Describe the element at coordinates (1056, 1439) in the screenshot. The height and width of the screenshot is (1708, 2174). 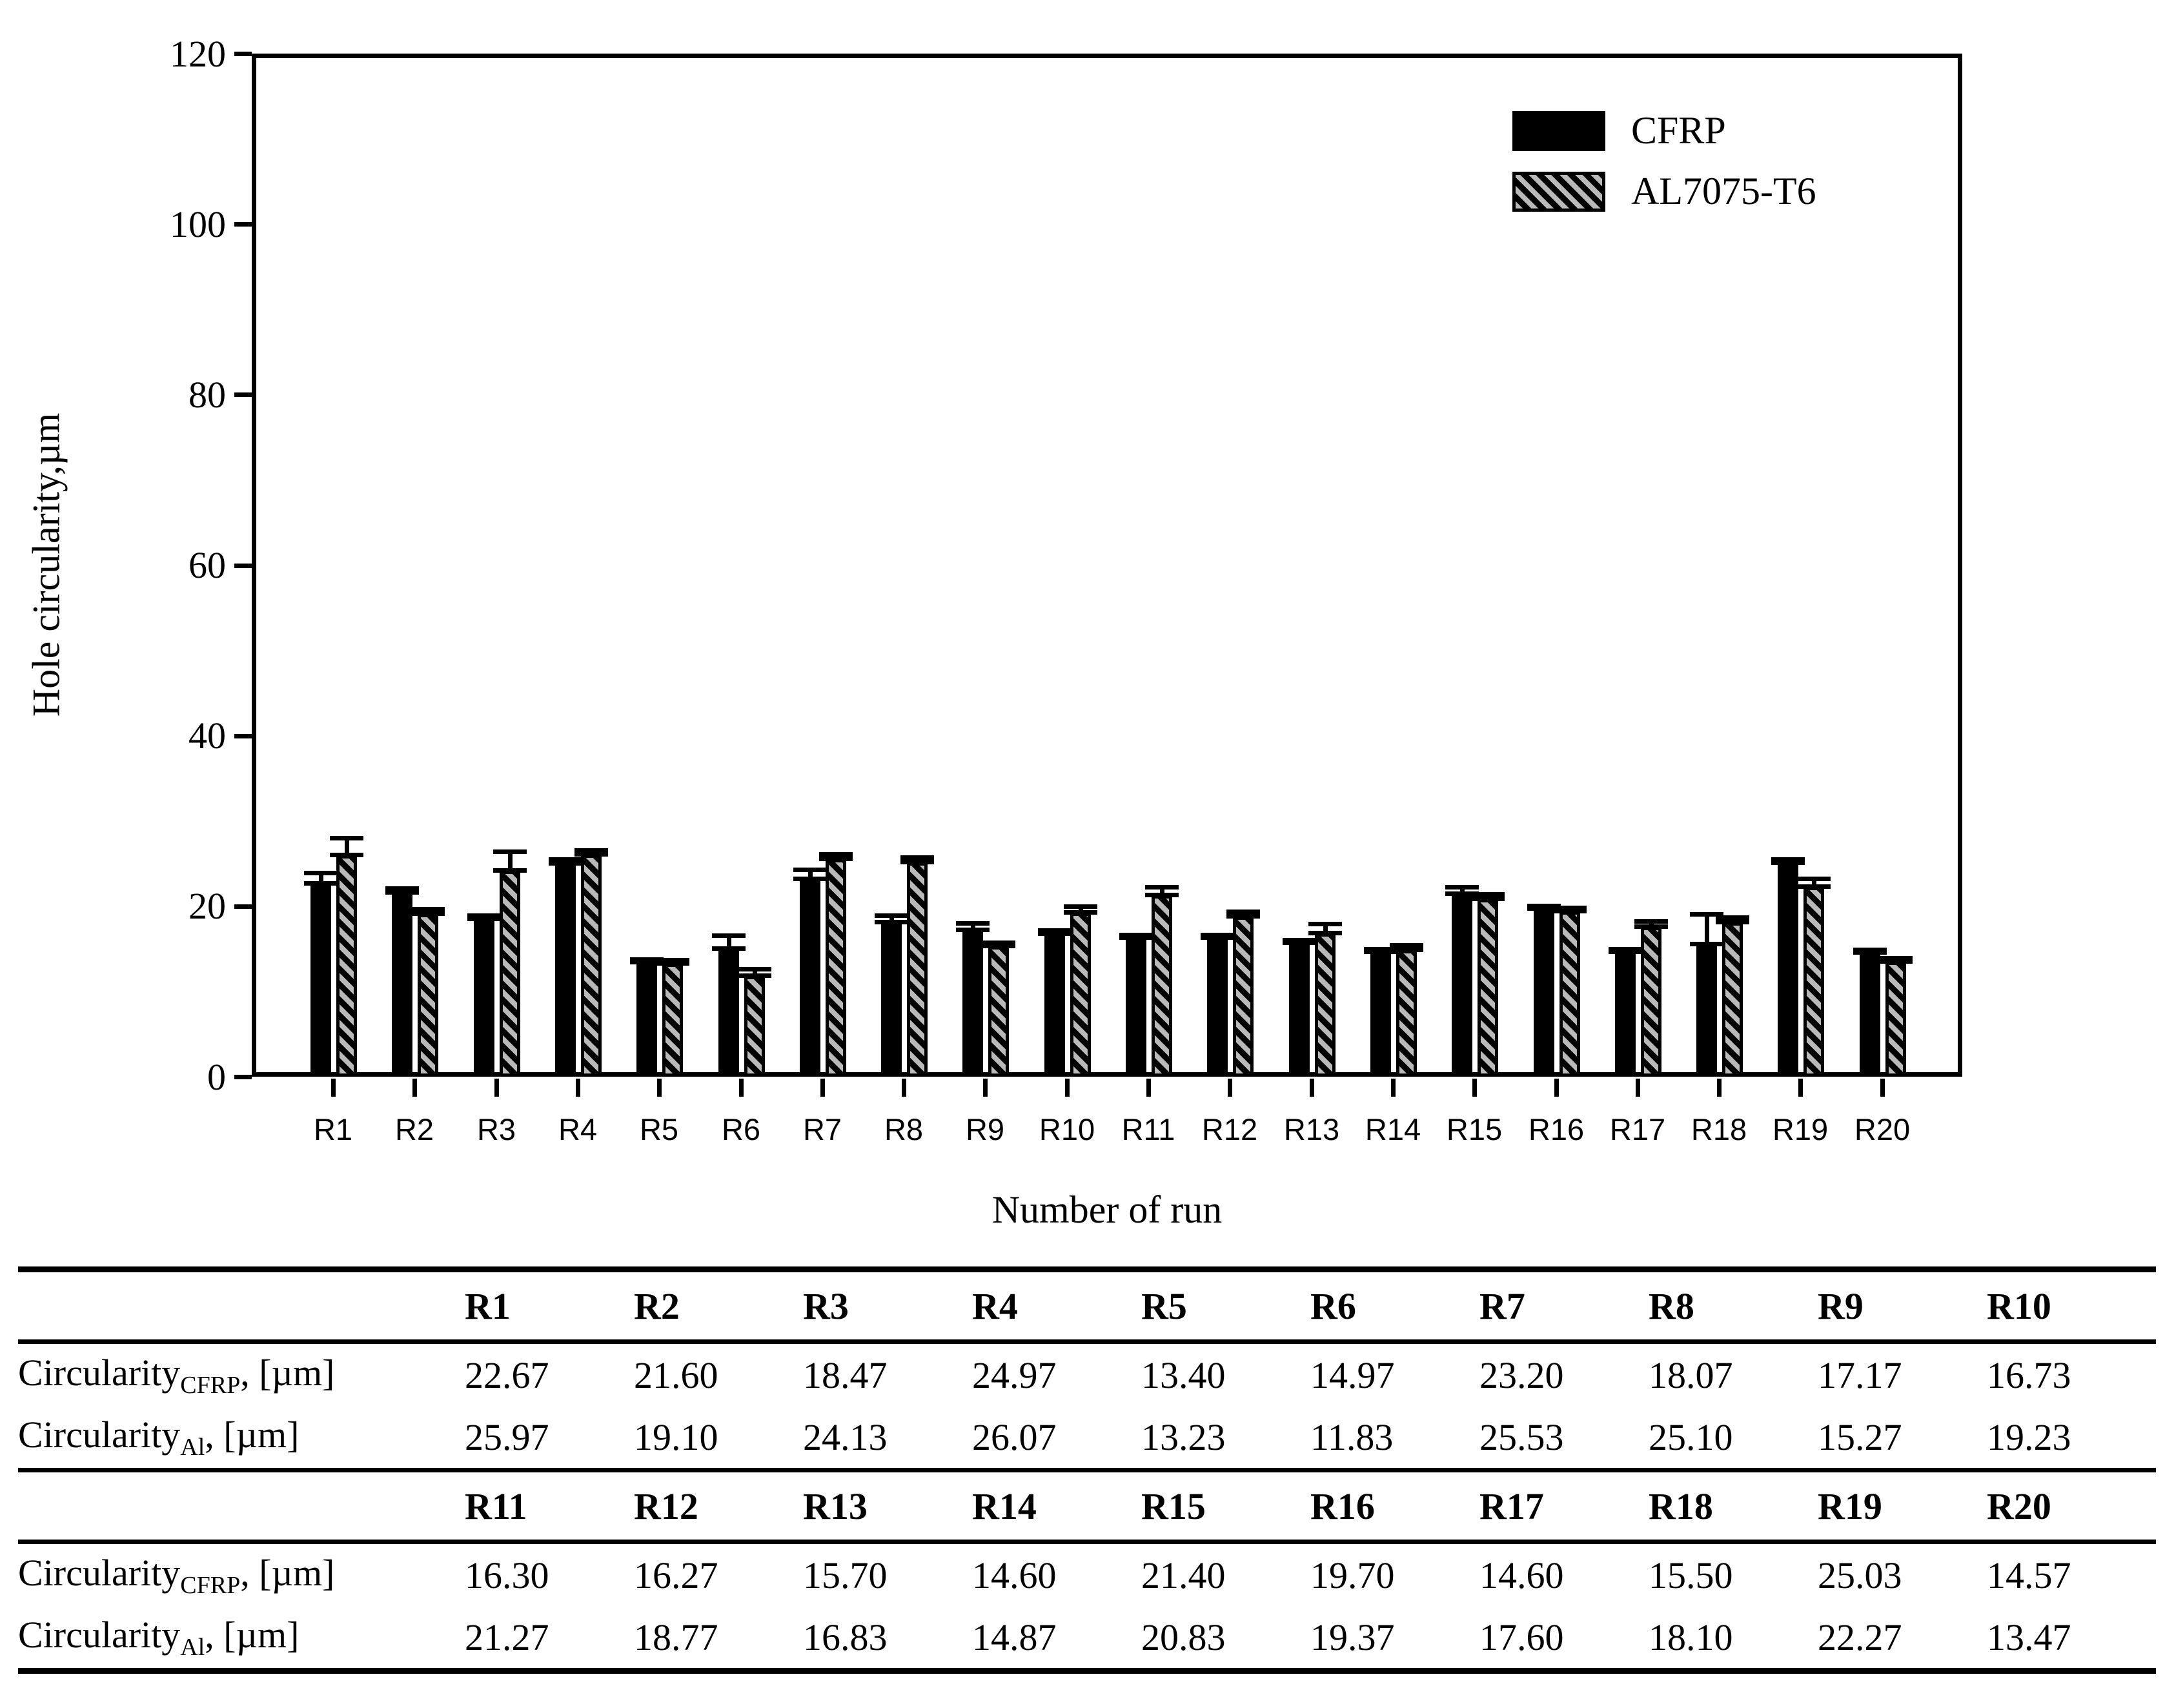
I see `value-al-R4: 26.07` at that location.